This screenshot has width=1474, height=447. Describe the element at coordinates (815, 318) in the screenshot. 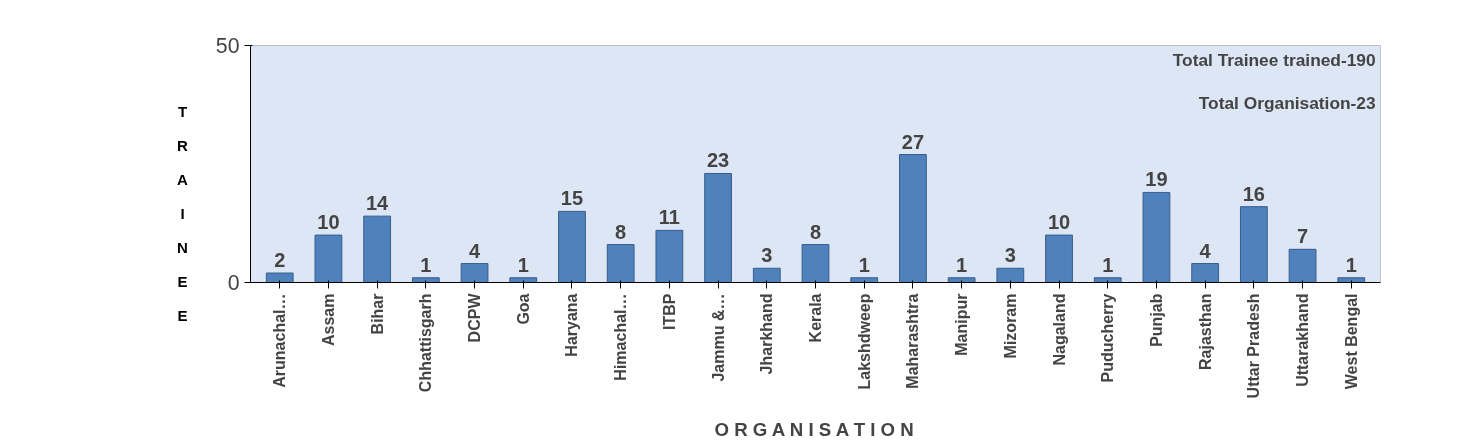

I see `x-tick-label: Kerala` at that location.